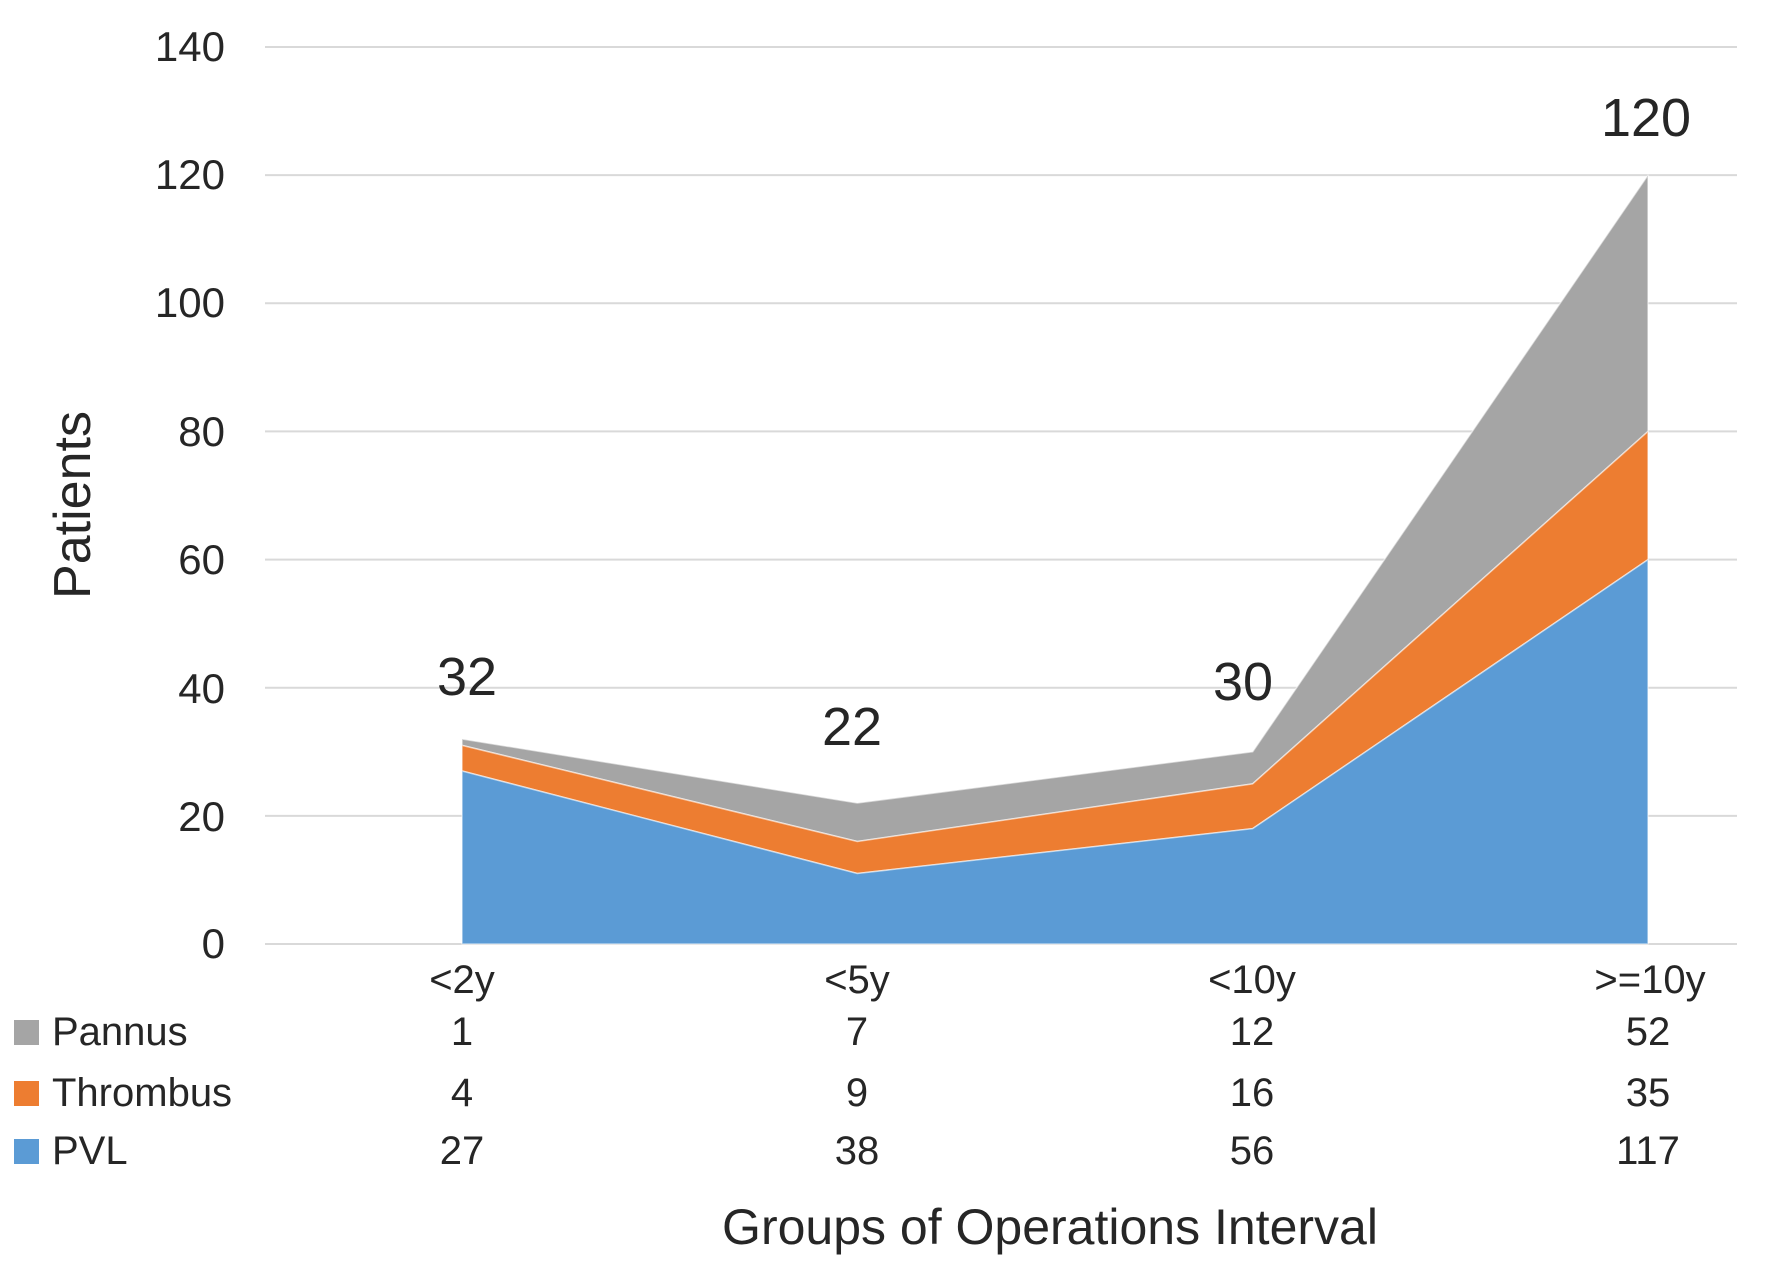 Image resolution: width=1772 pixels, height=1273 pixels. I want to click on table-pvl-lt10y: 56, so click(1252, 1151).